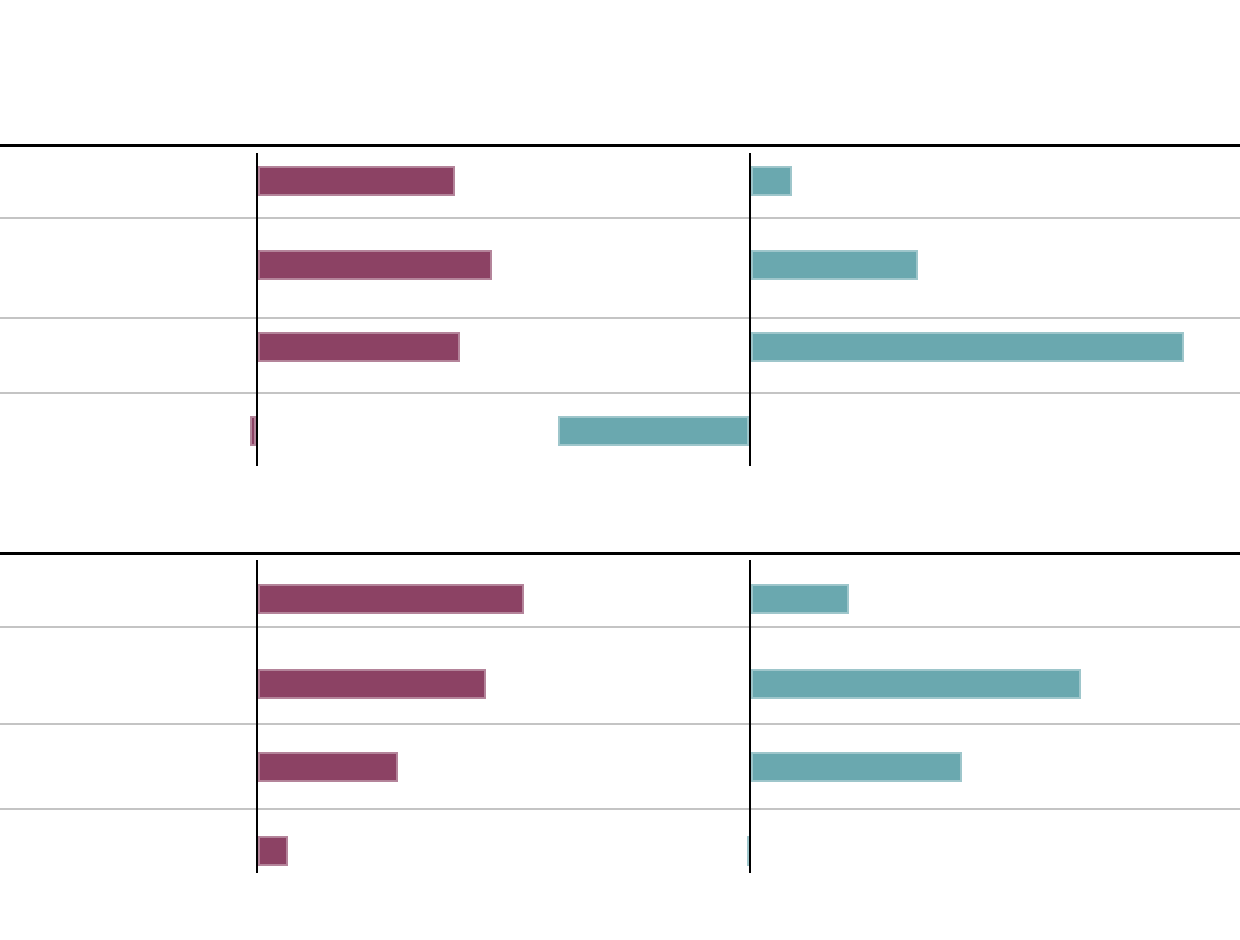  I want to click on panel-1-top-rule, so click(620, 145).